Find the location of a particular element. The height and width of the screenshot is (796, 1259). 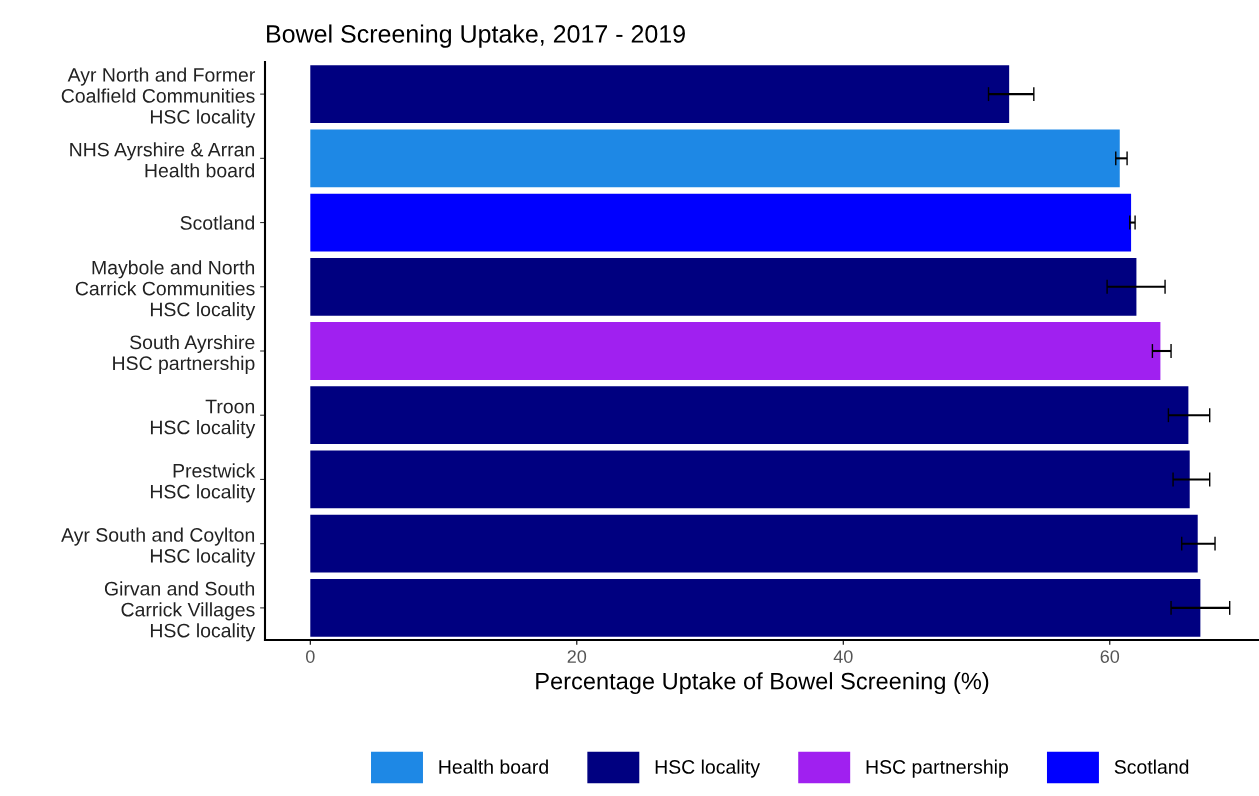

y-tick-label: Ayr South and Coylton HSC locality is located at coordinates (158, 547).